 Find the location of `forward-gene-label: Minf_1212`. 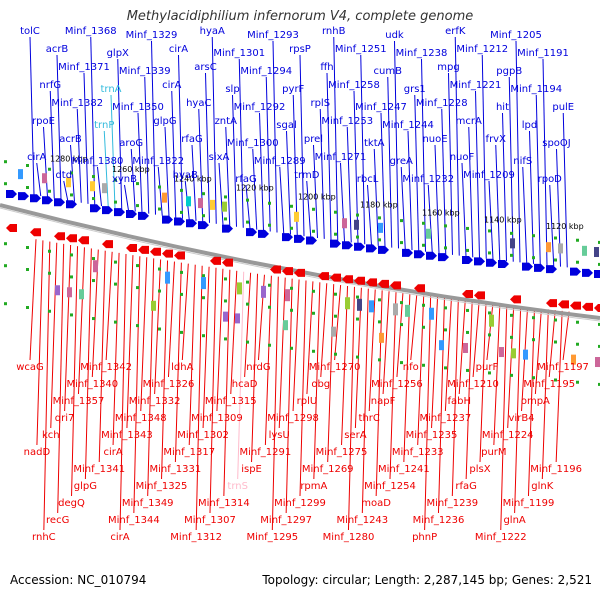

forward-gene-label: Minf_1212 is located at coordinates (482, 49).